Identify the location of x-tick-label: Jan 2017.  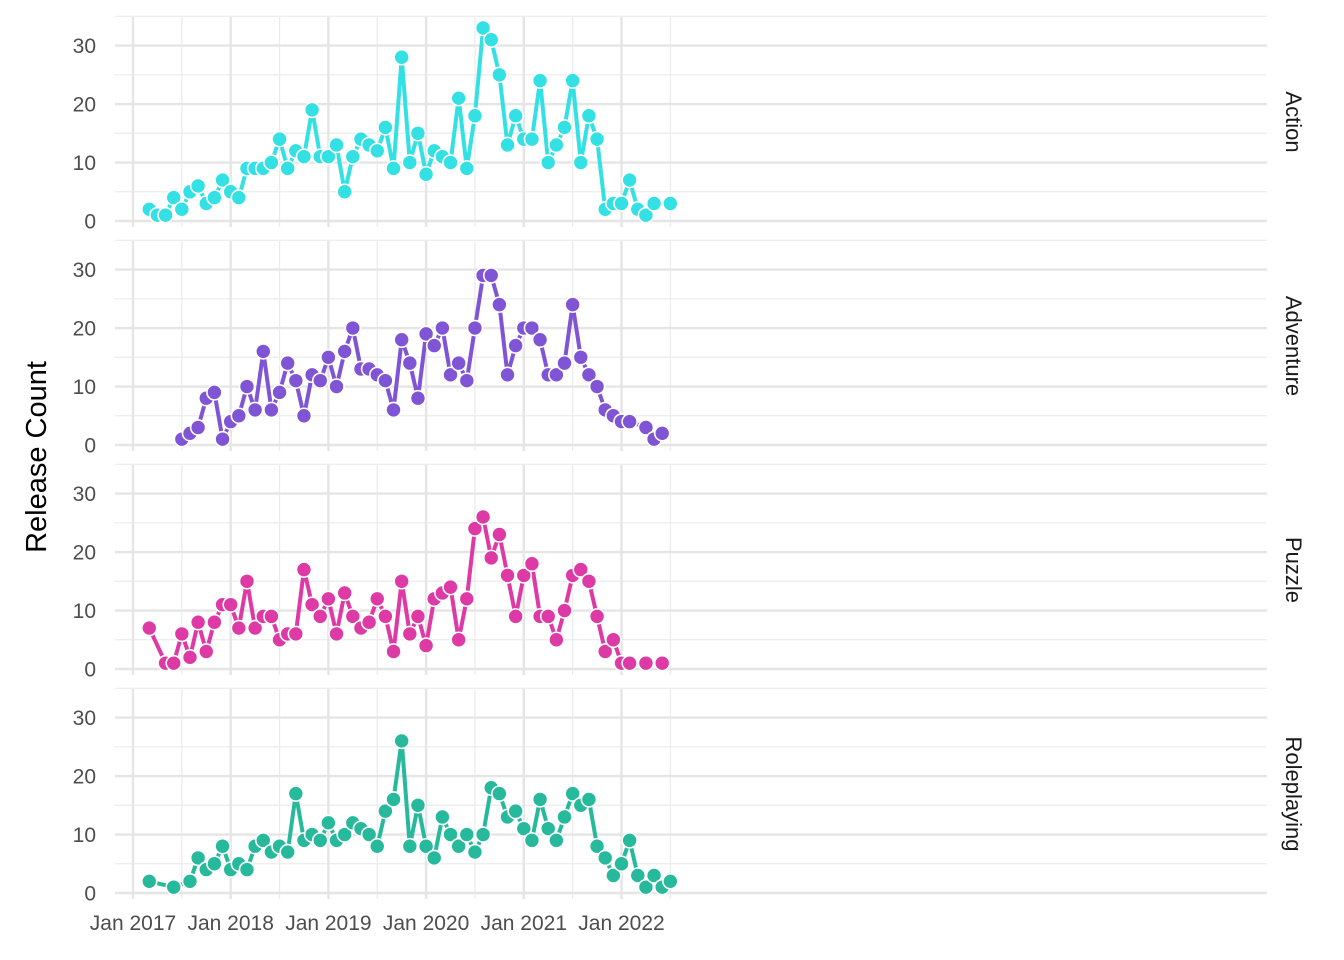
(133, 923).